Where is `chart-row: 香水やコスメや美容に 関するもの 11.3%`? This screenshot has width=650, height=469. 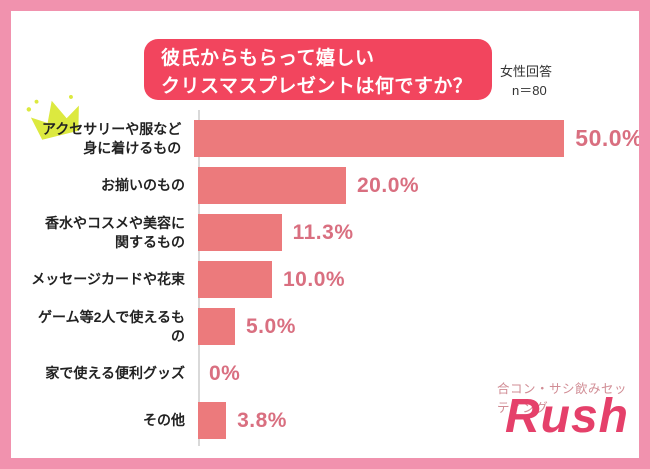
chart-row: 香水やコスメや美容に 関するもの 11.3% is located at coordinates (335, 232).